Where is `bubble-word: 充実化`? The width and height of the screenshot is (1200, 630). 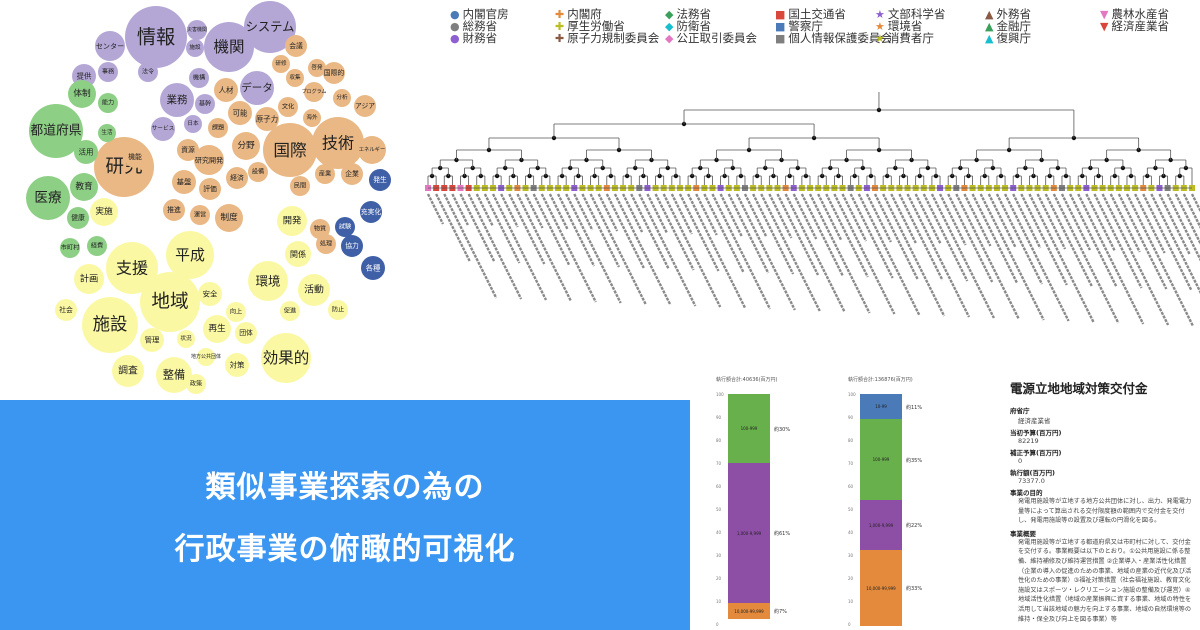 bubble-word: 充実化 is located at coordinates (371, 212).